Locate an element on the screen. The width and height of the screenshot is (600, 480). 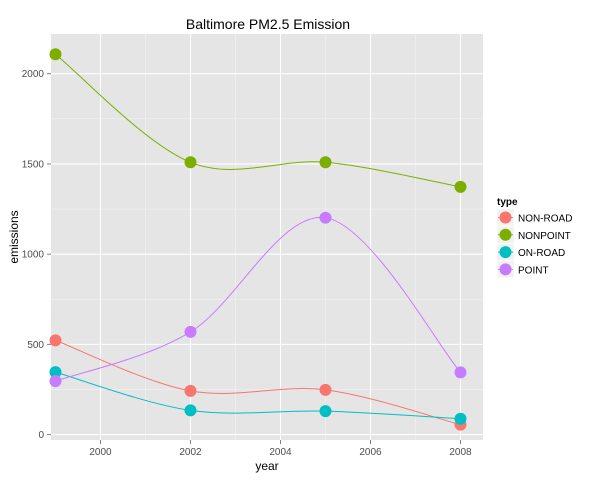
y-axis-title: emissions is located at coordinates (14, 236).